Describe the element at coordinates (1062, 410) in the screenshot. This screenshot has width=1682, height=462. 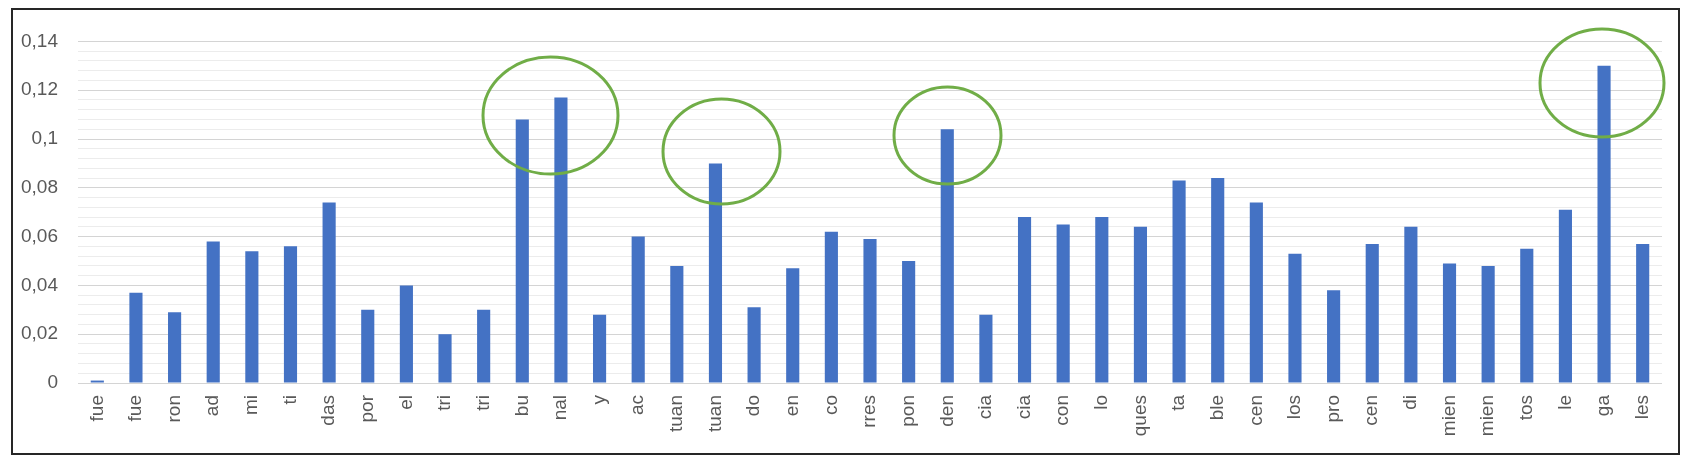
I see `x-tick-label: con` at that location.